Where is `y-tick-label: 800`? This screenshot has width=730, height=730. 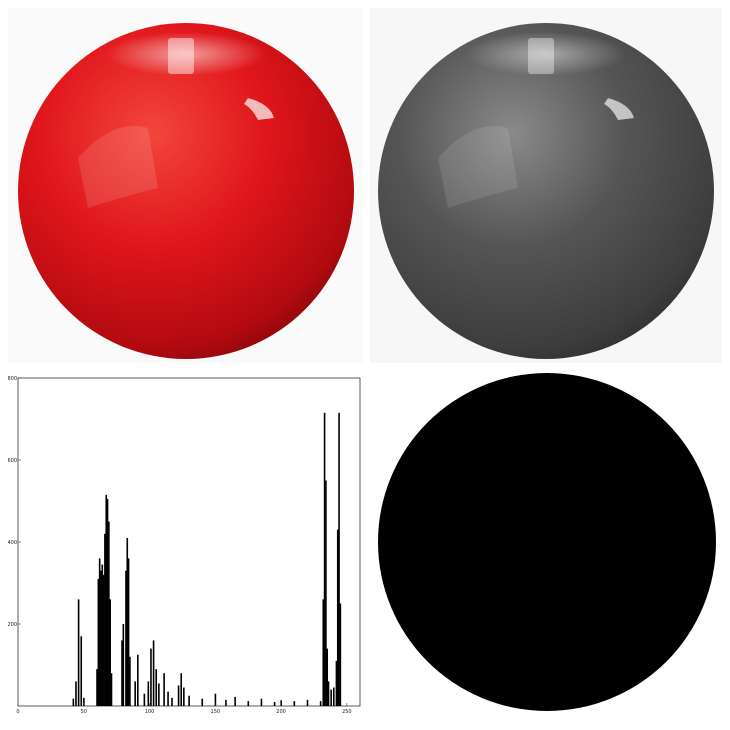 y-tick-label: 800 is located at coordinates (12, 379).